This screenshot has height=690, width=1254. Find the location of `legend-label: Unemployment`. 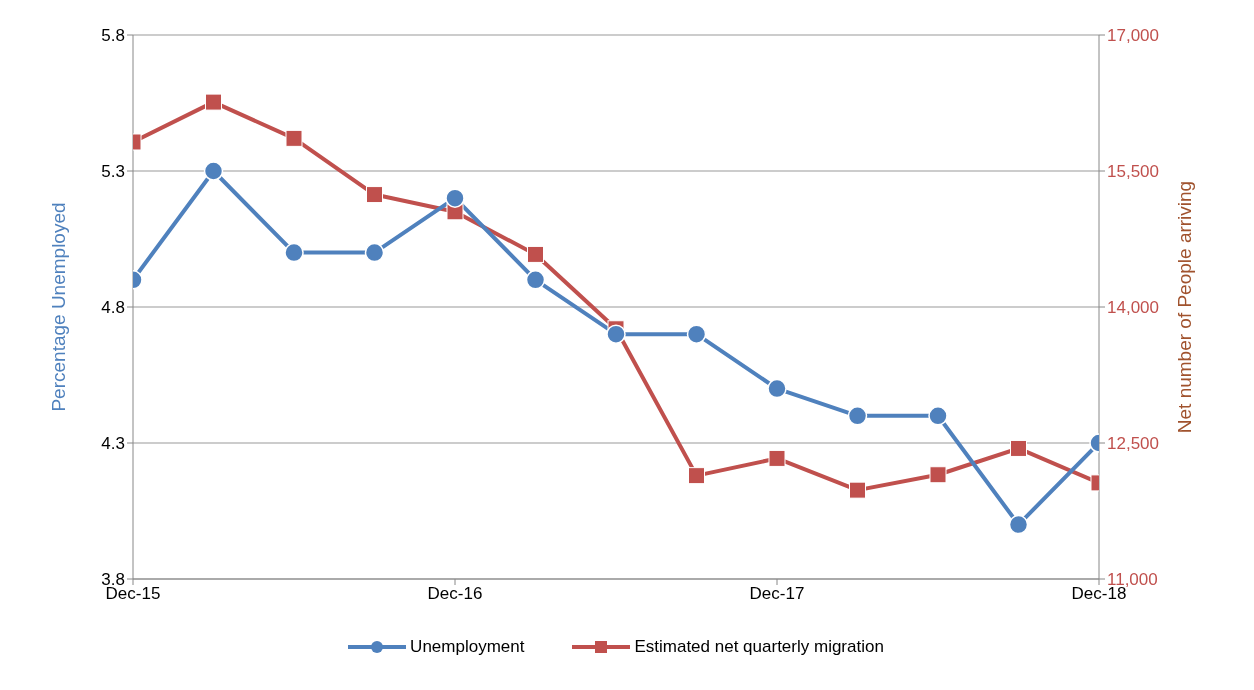

legend-label: Unemployment is located at coordinates (467, 647).